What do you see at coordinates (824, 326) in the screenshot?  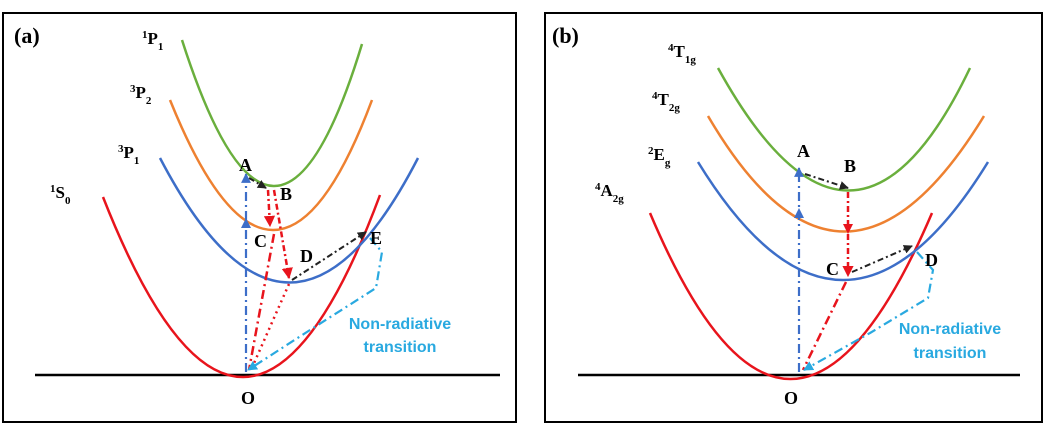 I see `emission-c-o-b` at bounding box center [824, 326].